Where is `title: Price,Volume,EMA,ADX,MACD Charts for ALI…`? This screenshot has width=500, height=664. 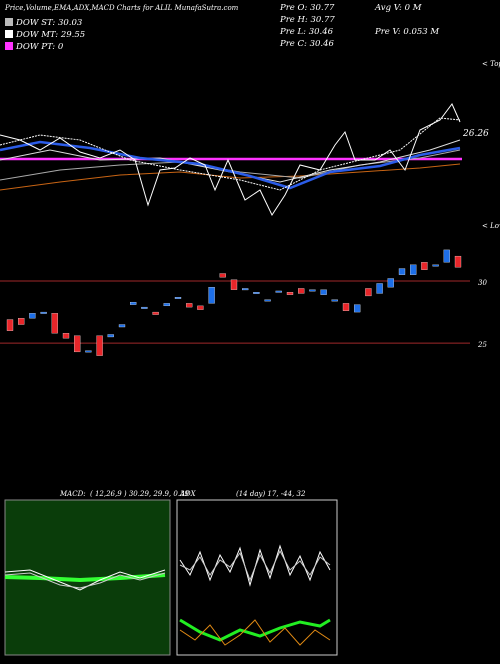 title: Price,Volume,EMA,ADX,MACD Charts for ALI… is located at coordinates (121, 8).